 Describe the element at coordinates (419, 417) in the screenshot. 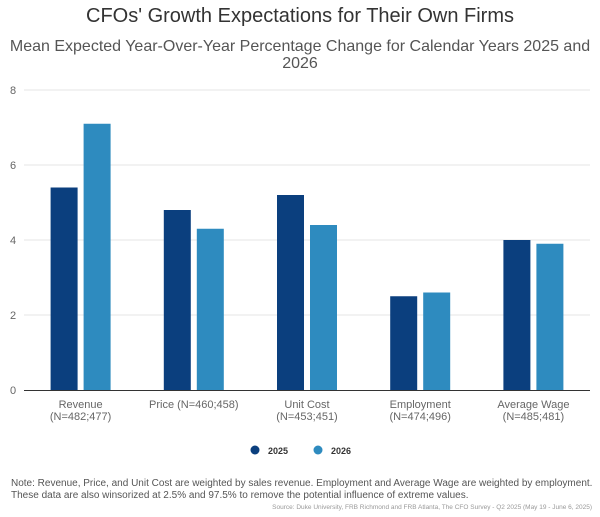

I see `x-tick-label: (N=474;496)` at that location.